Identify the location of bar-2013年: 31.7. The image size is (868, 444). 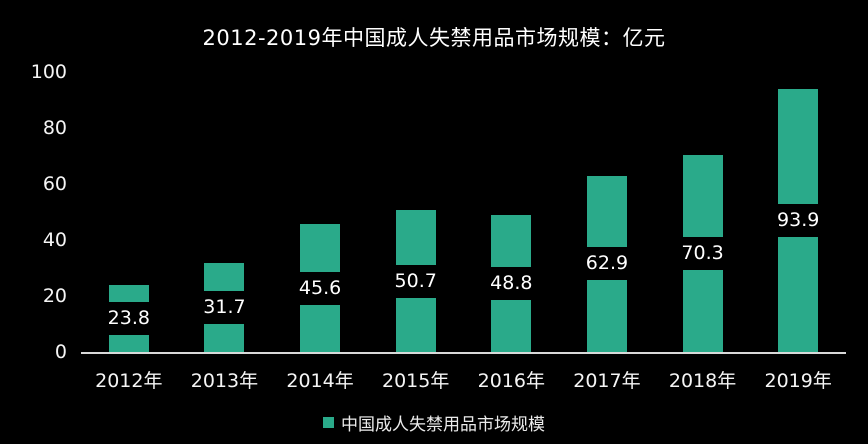
(224, 307).